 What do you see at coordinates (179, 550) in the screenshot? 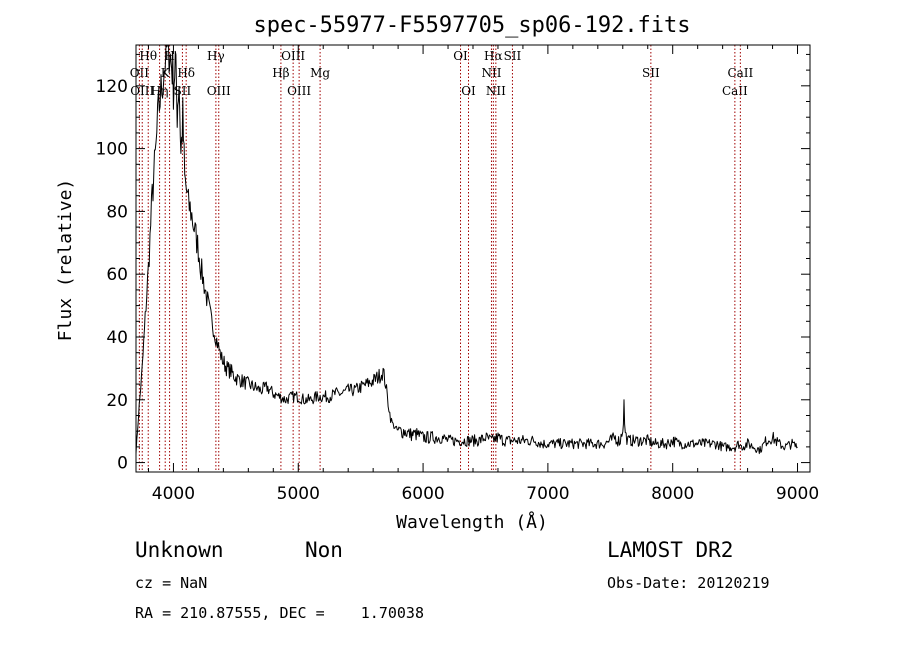
I see `object-class: Unknown` at bounding box center [179, 550].